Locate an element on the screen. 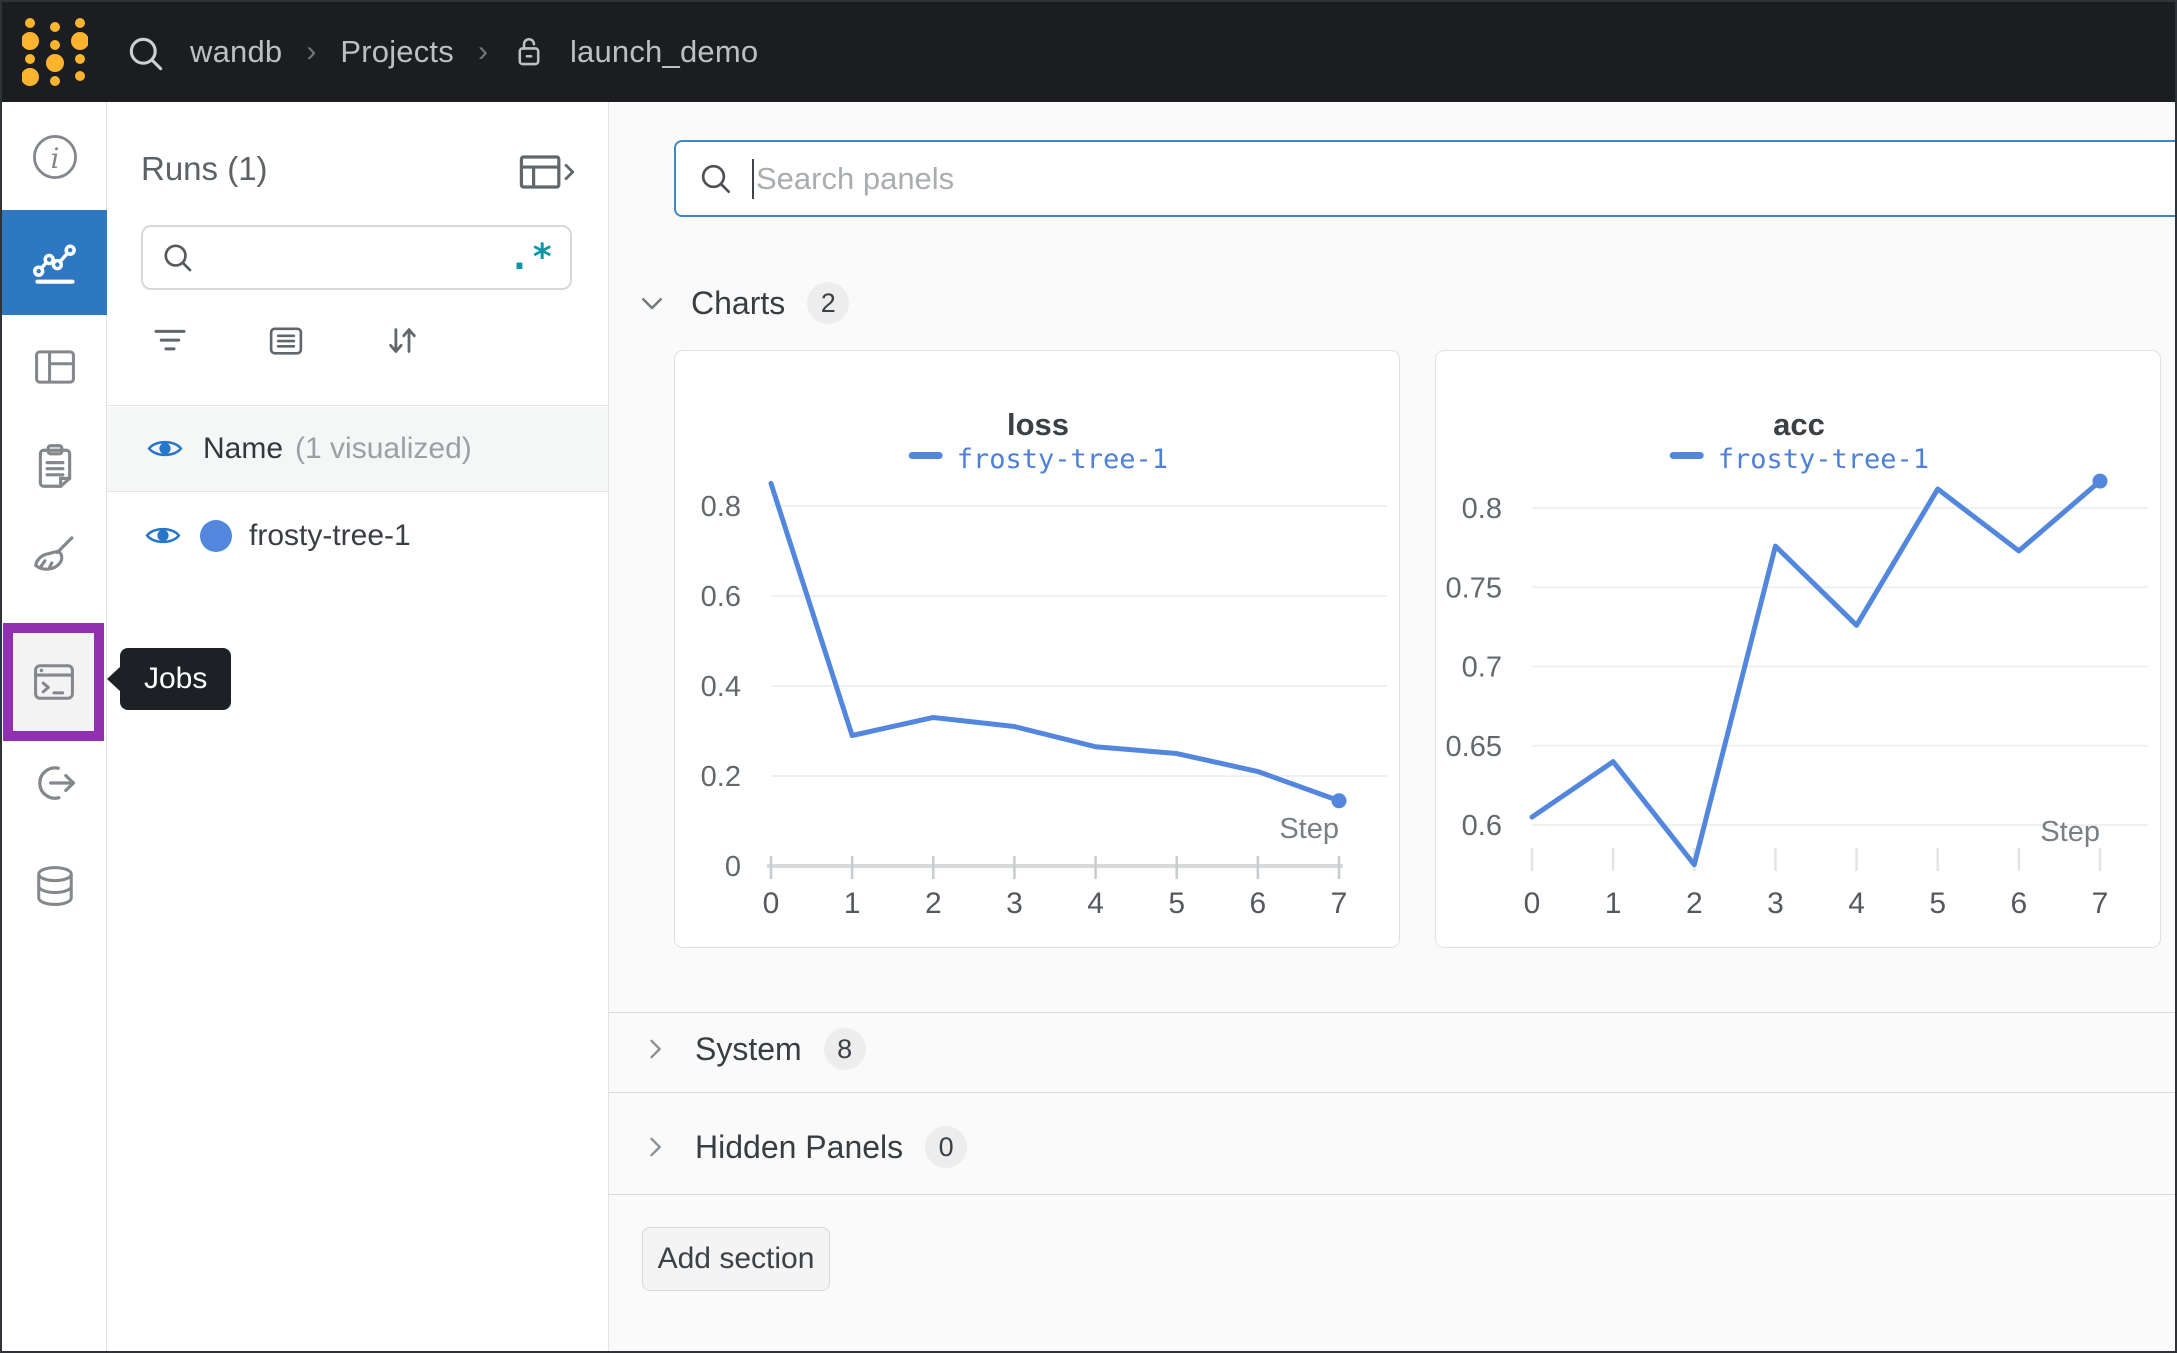 Image resolution: width=2177 pixels, height=1353 pixels. list-settings-icon is located at coordinates (286, 341).